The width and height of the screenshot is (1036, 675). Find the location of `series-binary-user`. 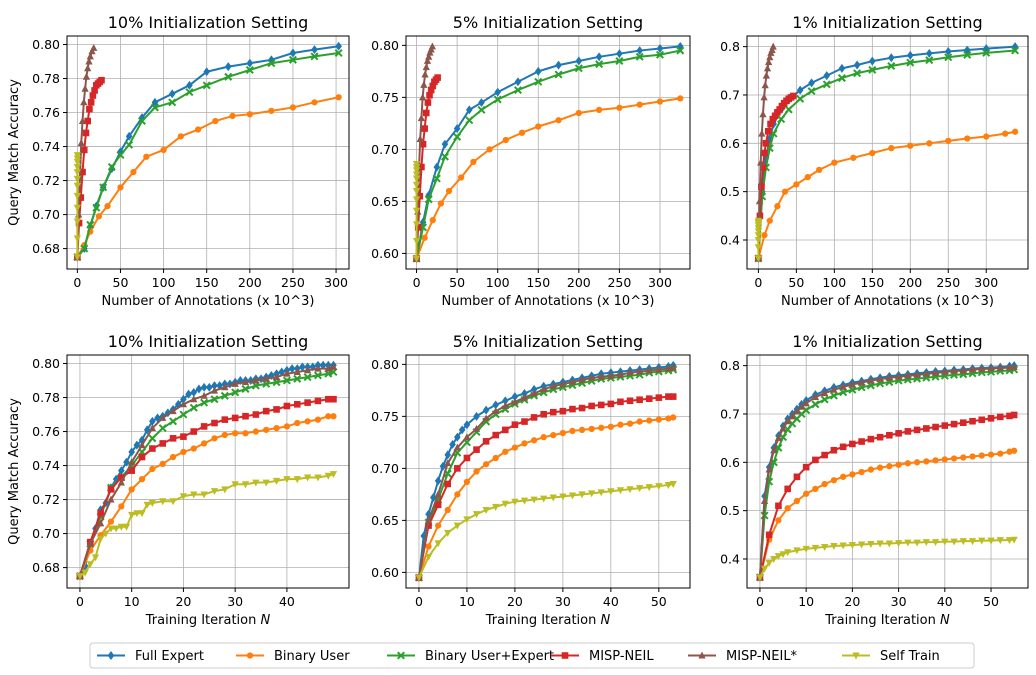

series-binary-user is located at coordinates (546, 497).